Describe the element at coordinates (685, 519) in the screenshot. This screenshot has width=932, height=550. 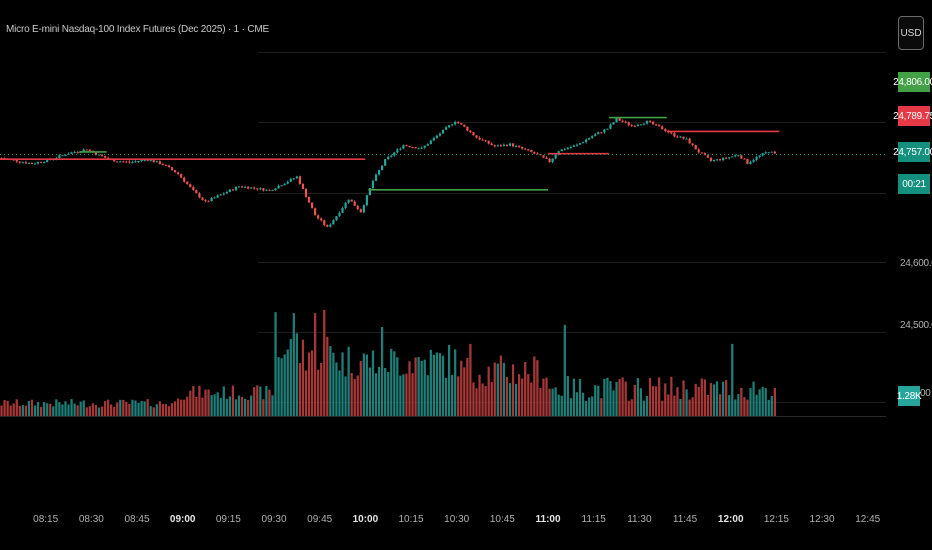
I see `time-axis-label: 11:45` at that location.